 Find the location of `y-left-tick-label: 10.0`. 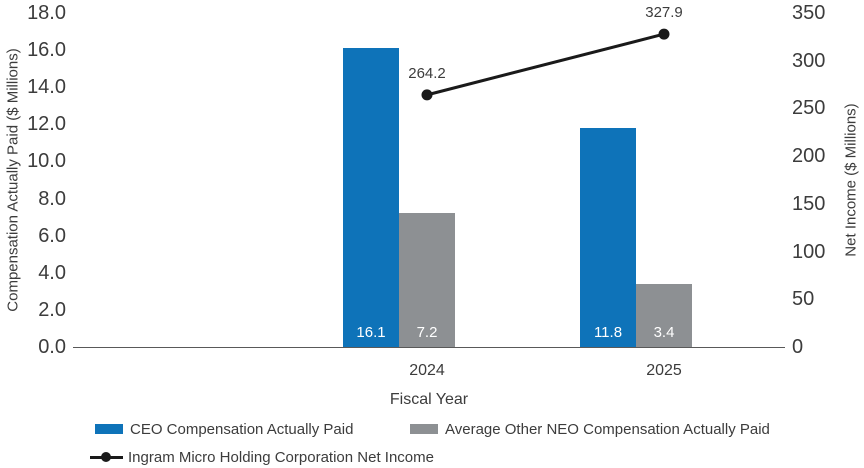

y-left-tick-label: 10.0 is located at coordinates (46, 161).